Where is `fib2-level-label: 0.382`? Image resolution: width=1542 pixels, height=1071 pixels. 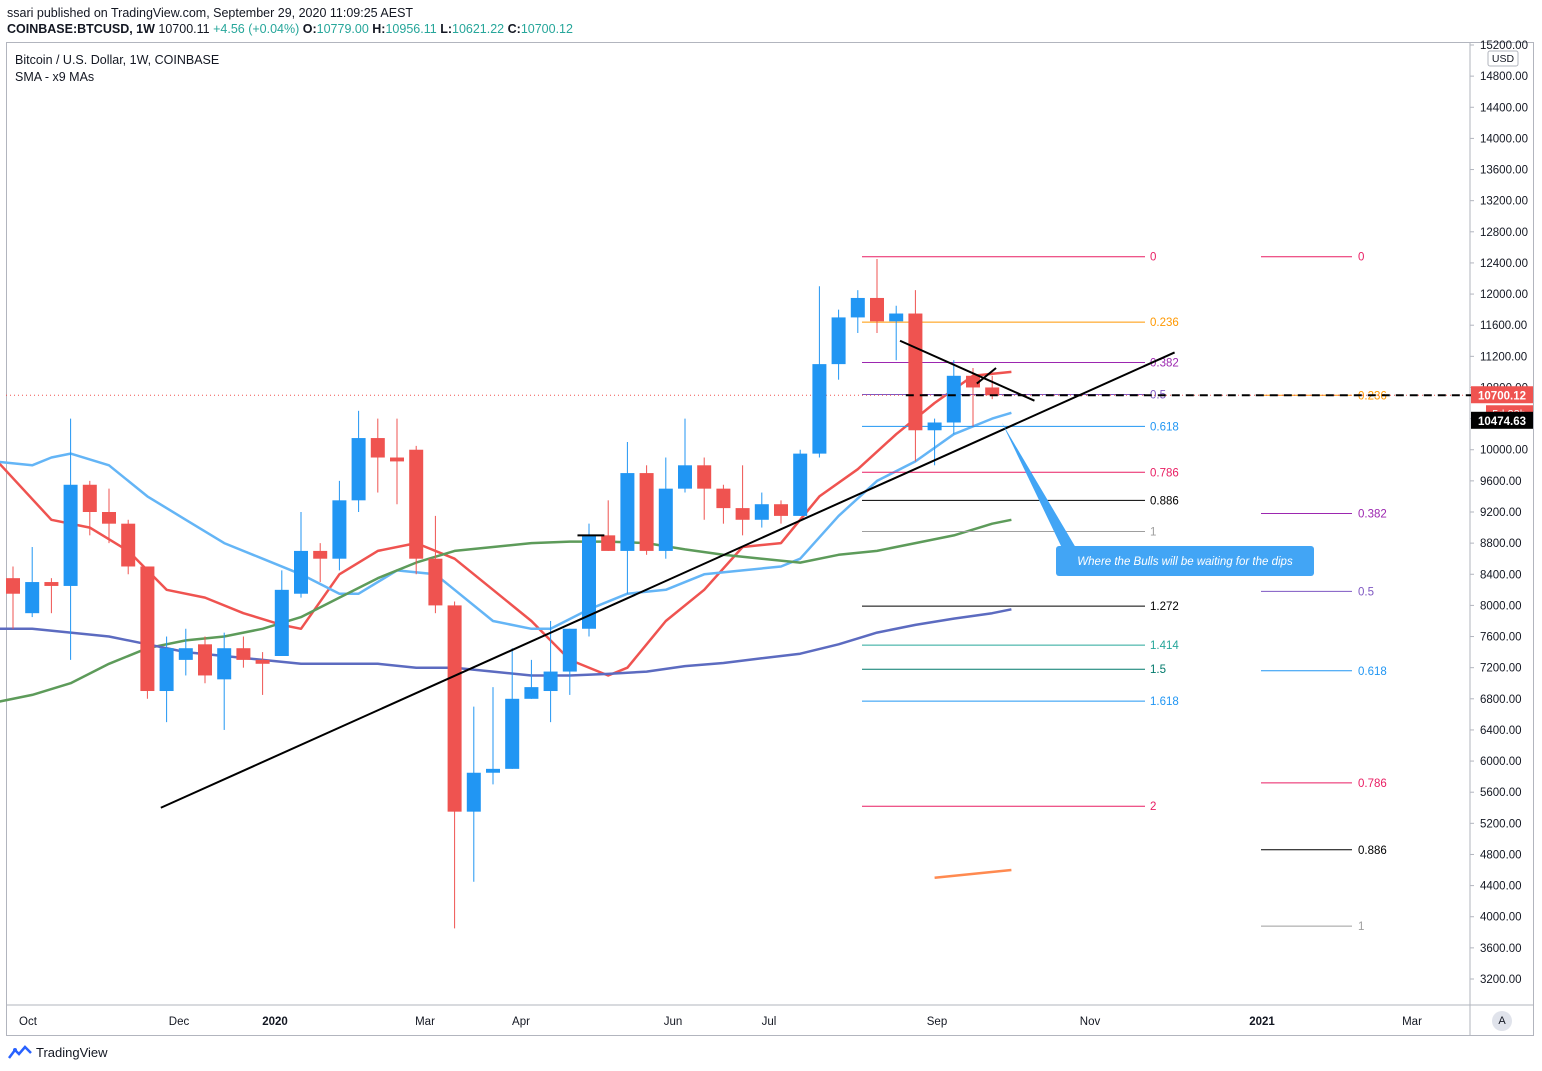
fib2-level-label: 0.382 is located at coordinates (1372, 515).